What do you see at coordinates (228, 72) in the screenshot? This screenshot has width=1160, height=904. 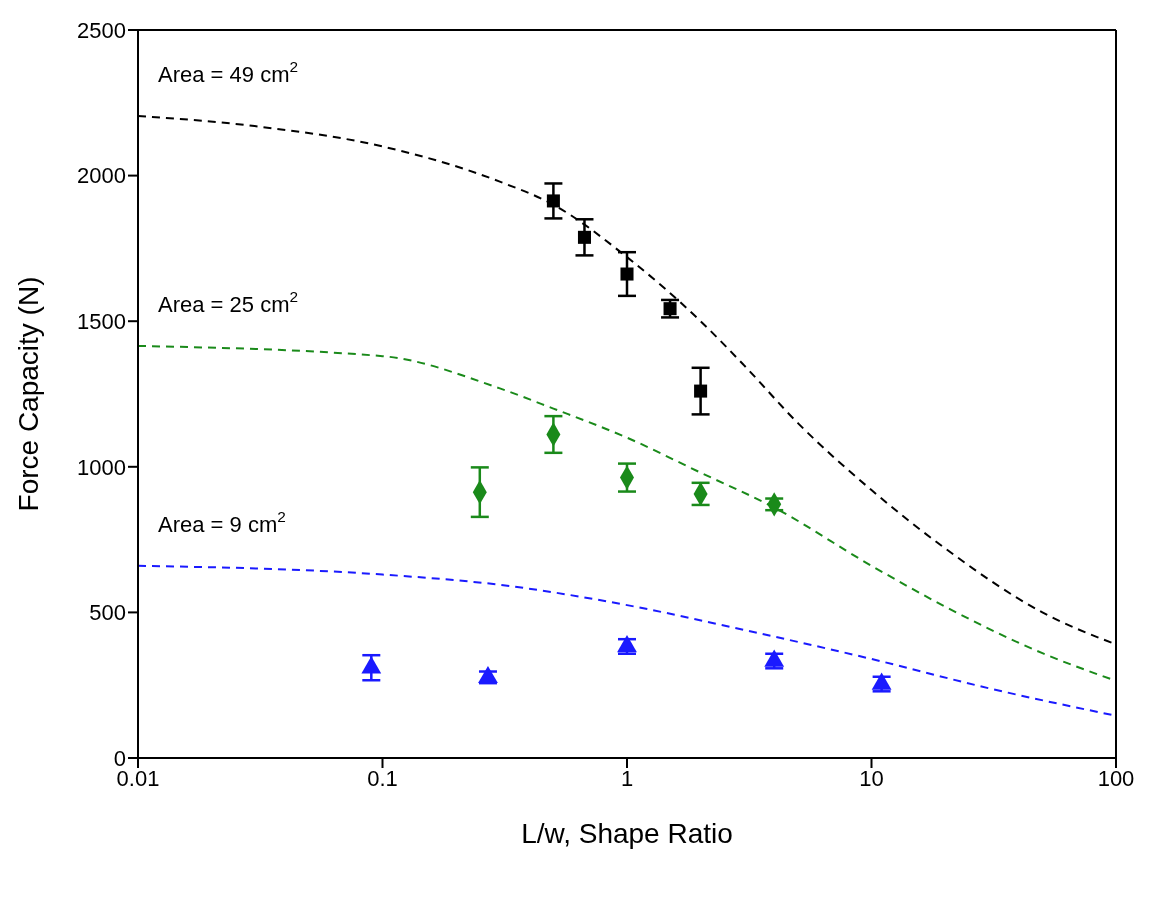 I see `annotation: Area = 49 cm$^{2}$` at bounding box center [228, 72].